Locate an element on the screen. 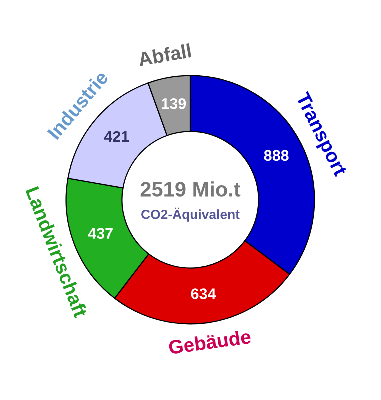 Image resolution: width=381 pixels, height=400 pixels. data-label: 634 is located at coordinates (203, 294).